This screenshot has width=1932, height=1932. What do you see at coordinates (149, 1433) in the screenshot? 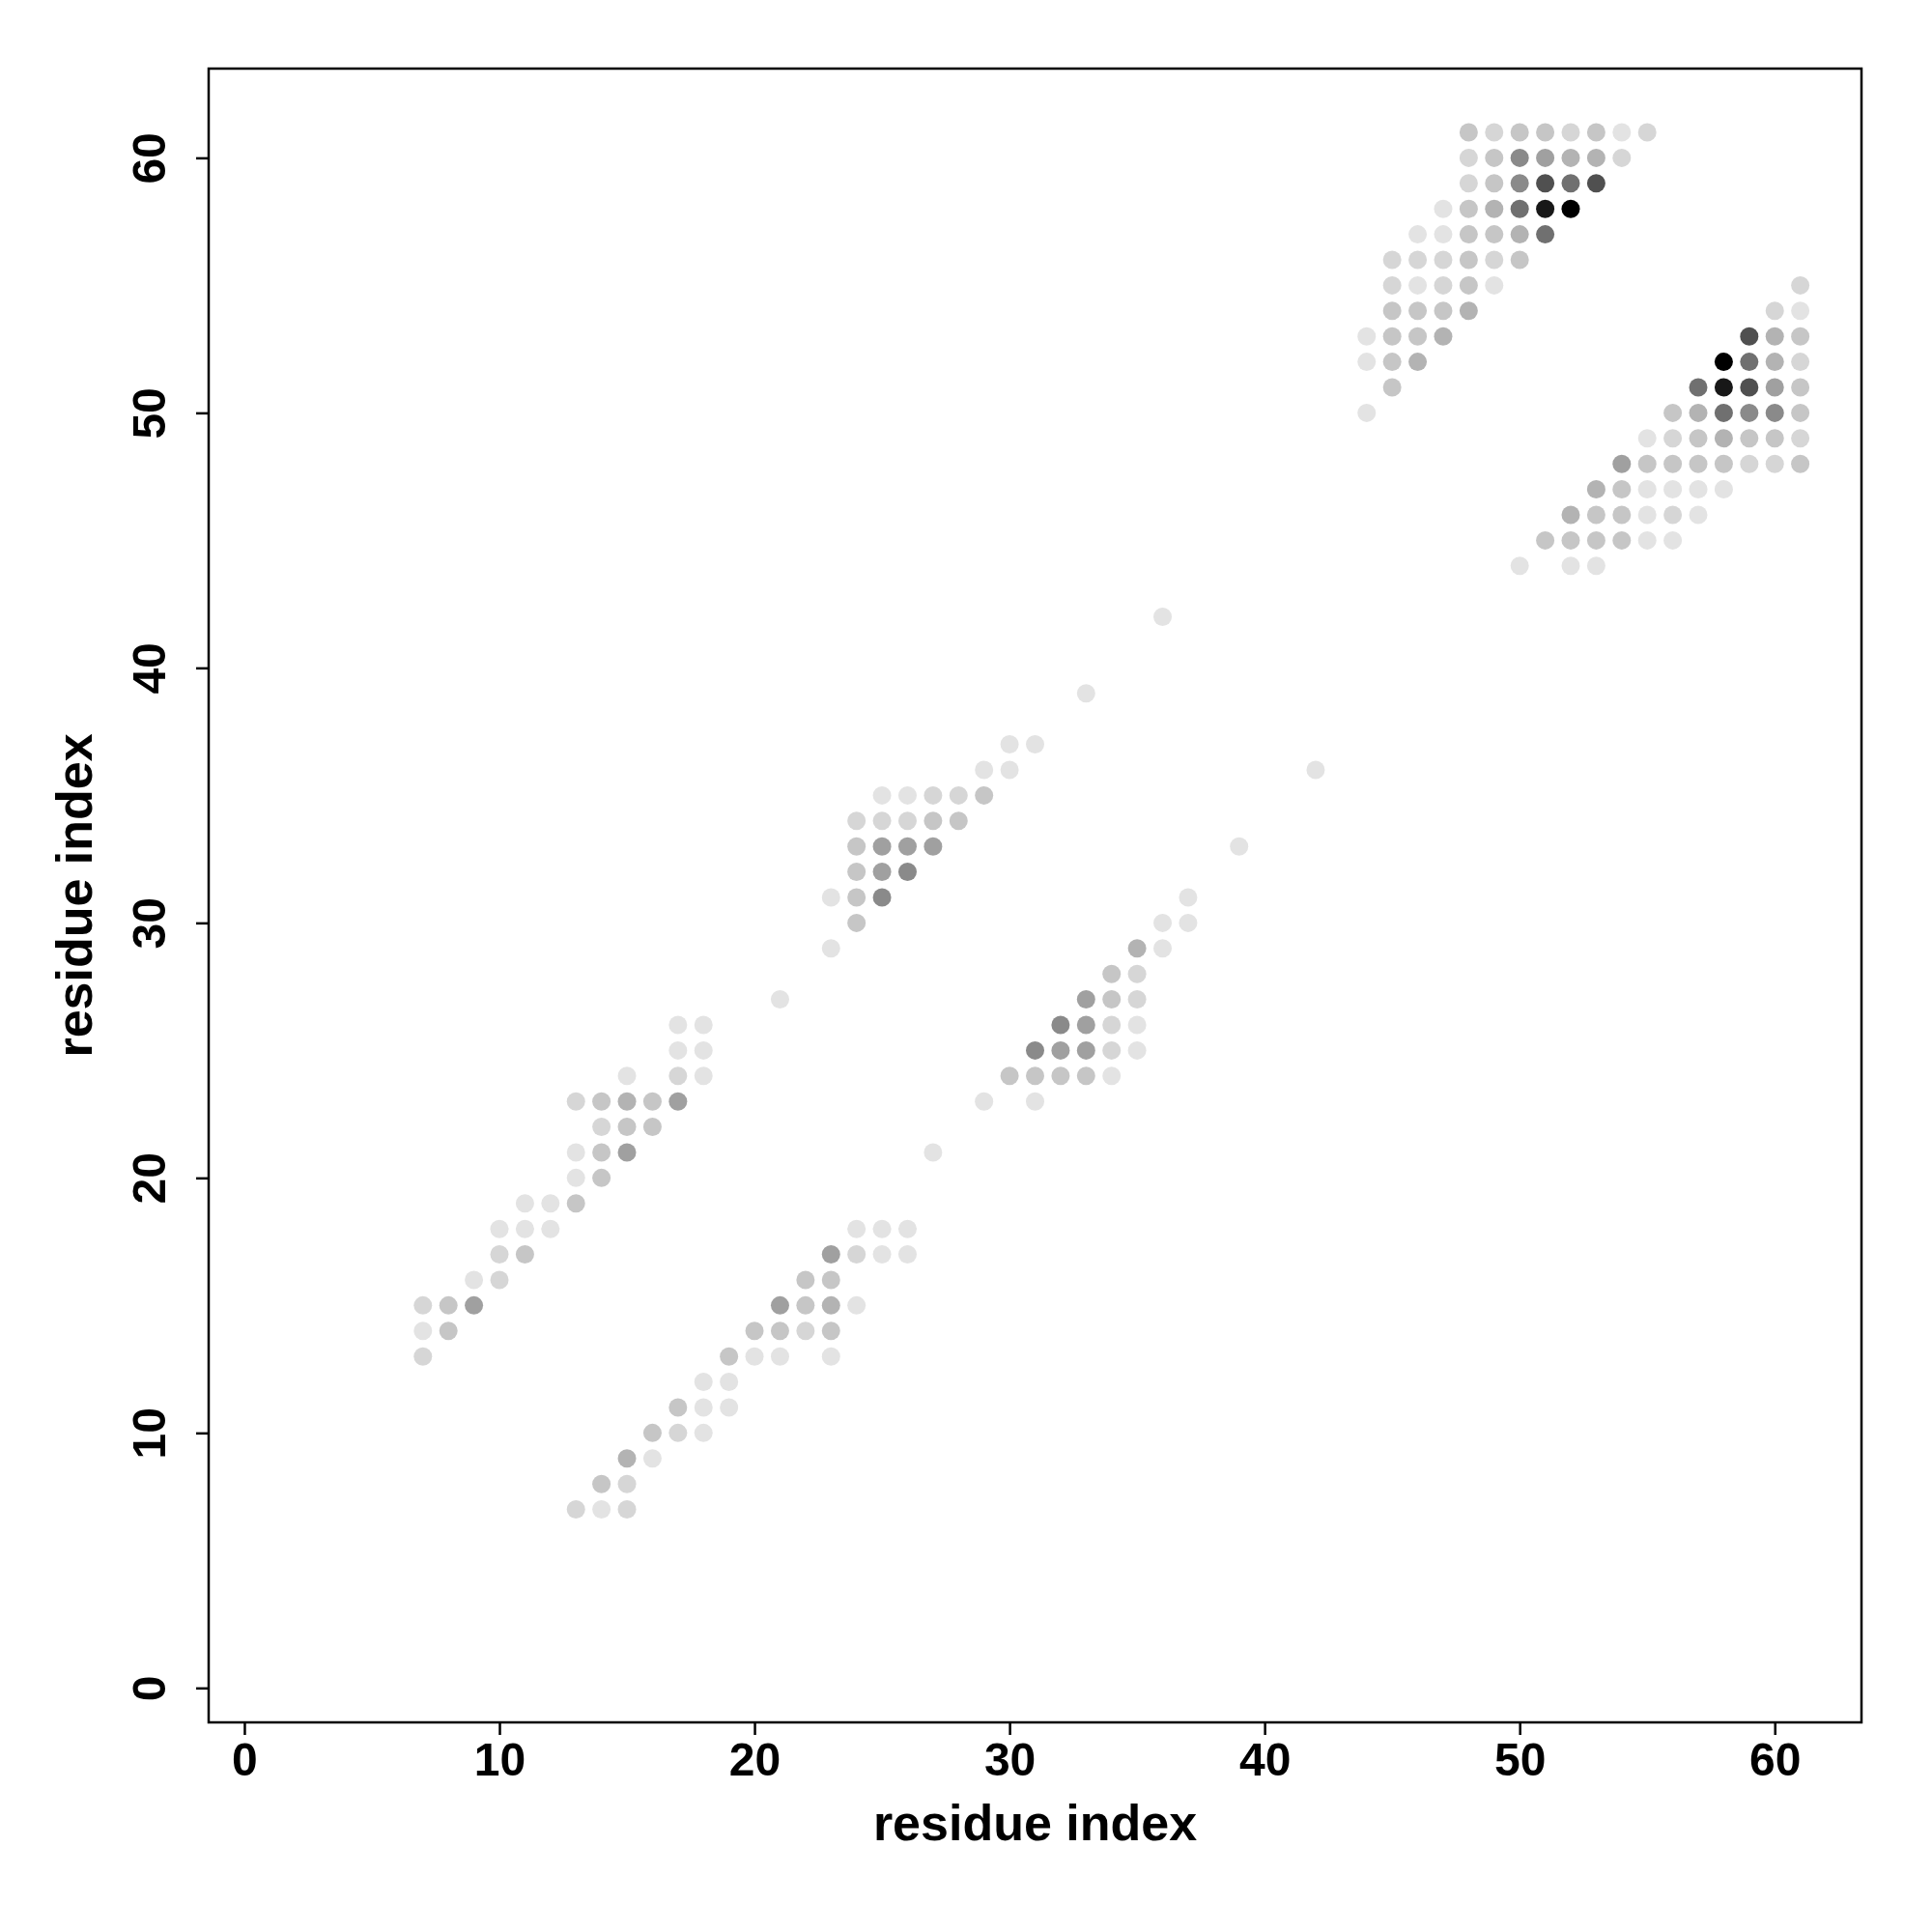
I see `y-tick-label: 10` at bounding box center [149, 1433].